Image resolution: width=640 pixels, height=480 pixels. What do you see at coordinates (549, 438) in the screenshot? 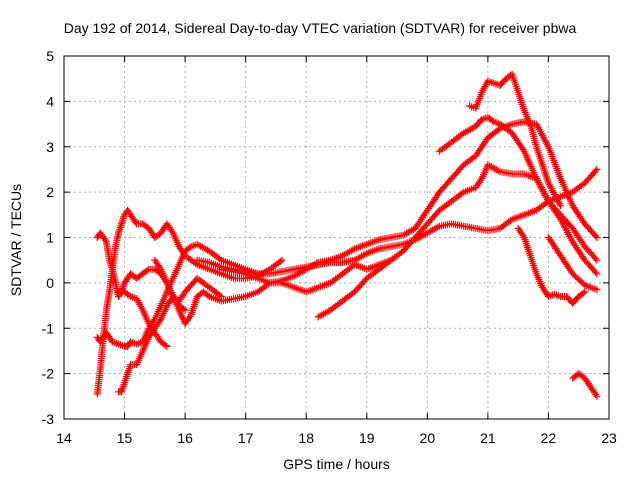
I see `x-tick-label: 22` at bounding box center [549, 438].